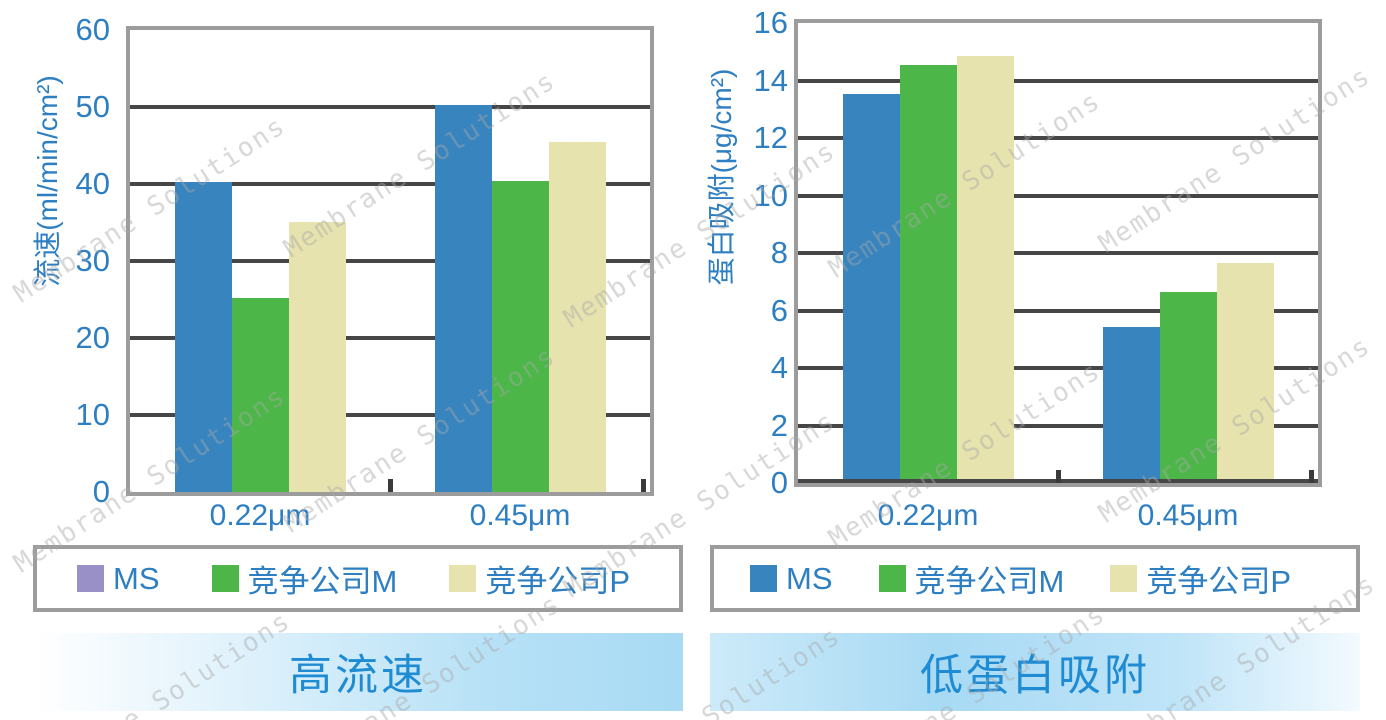 This screenshot has width=1386, height=720. I want to click on protein-chart-legend: MS 竞争公司M 竞争公司P, so click(1035, 578).